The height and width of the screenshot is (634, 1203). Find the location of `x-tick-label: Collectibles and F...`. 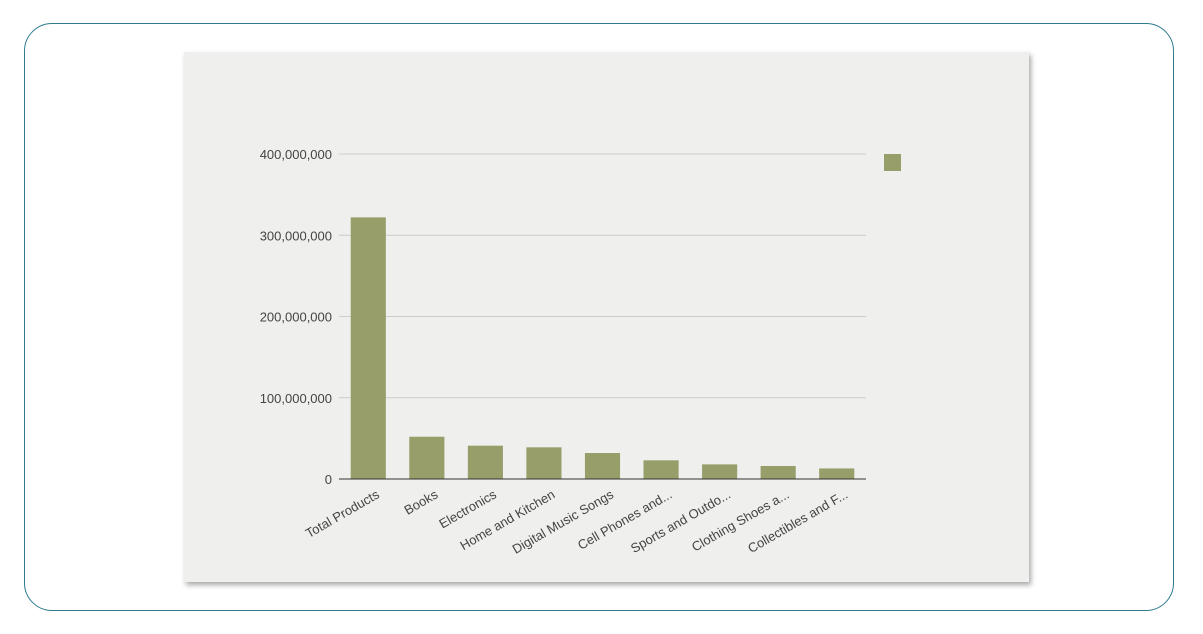

x-tick-label: Collectibles and F... is located at coordinates (797, 521).